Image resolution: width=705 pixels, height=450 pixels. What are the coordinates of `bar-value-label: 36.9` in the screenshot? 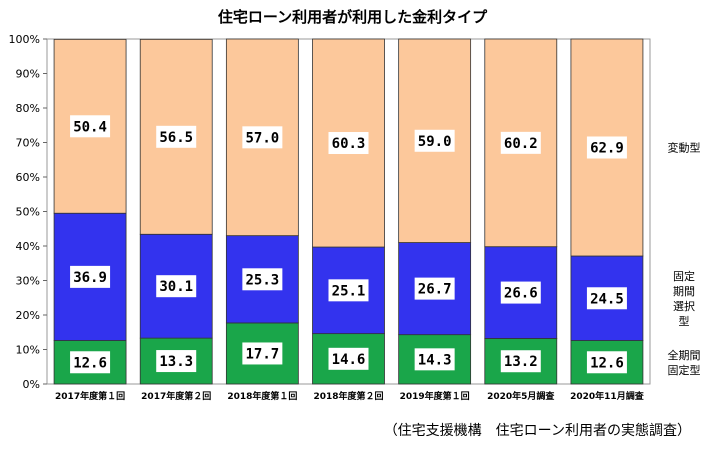 It's located at (90, 278).